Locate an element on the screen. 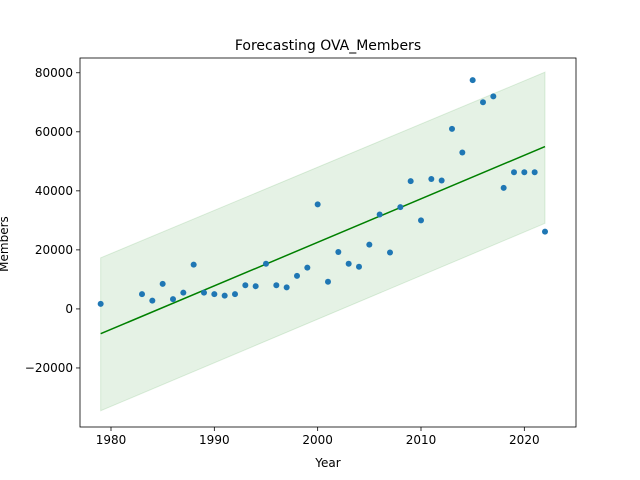 The height and width of the screenshot is (480, 640). y-tick-label: −20000 is located at coordinates (49, 368).